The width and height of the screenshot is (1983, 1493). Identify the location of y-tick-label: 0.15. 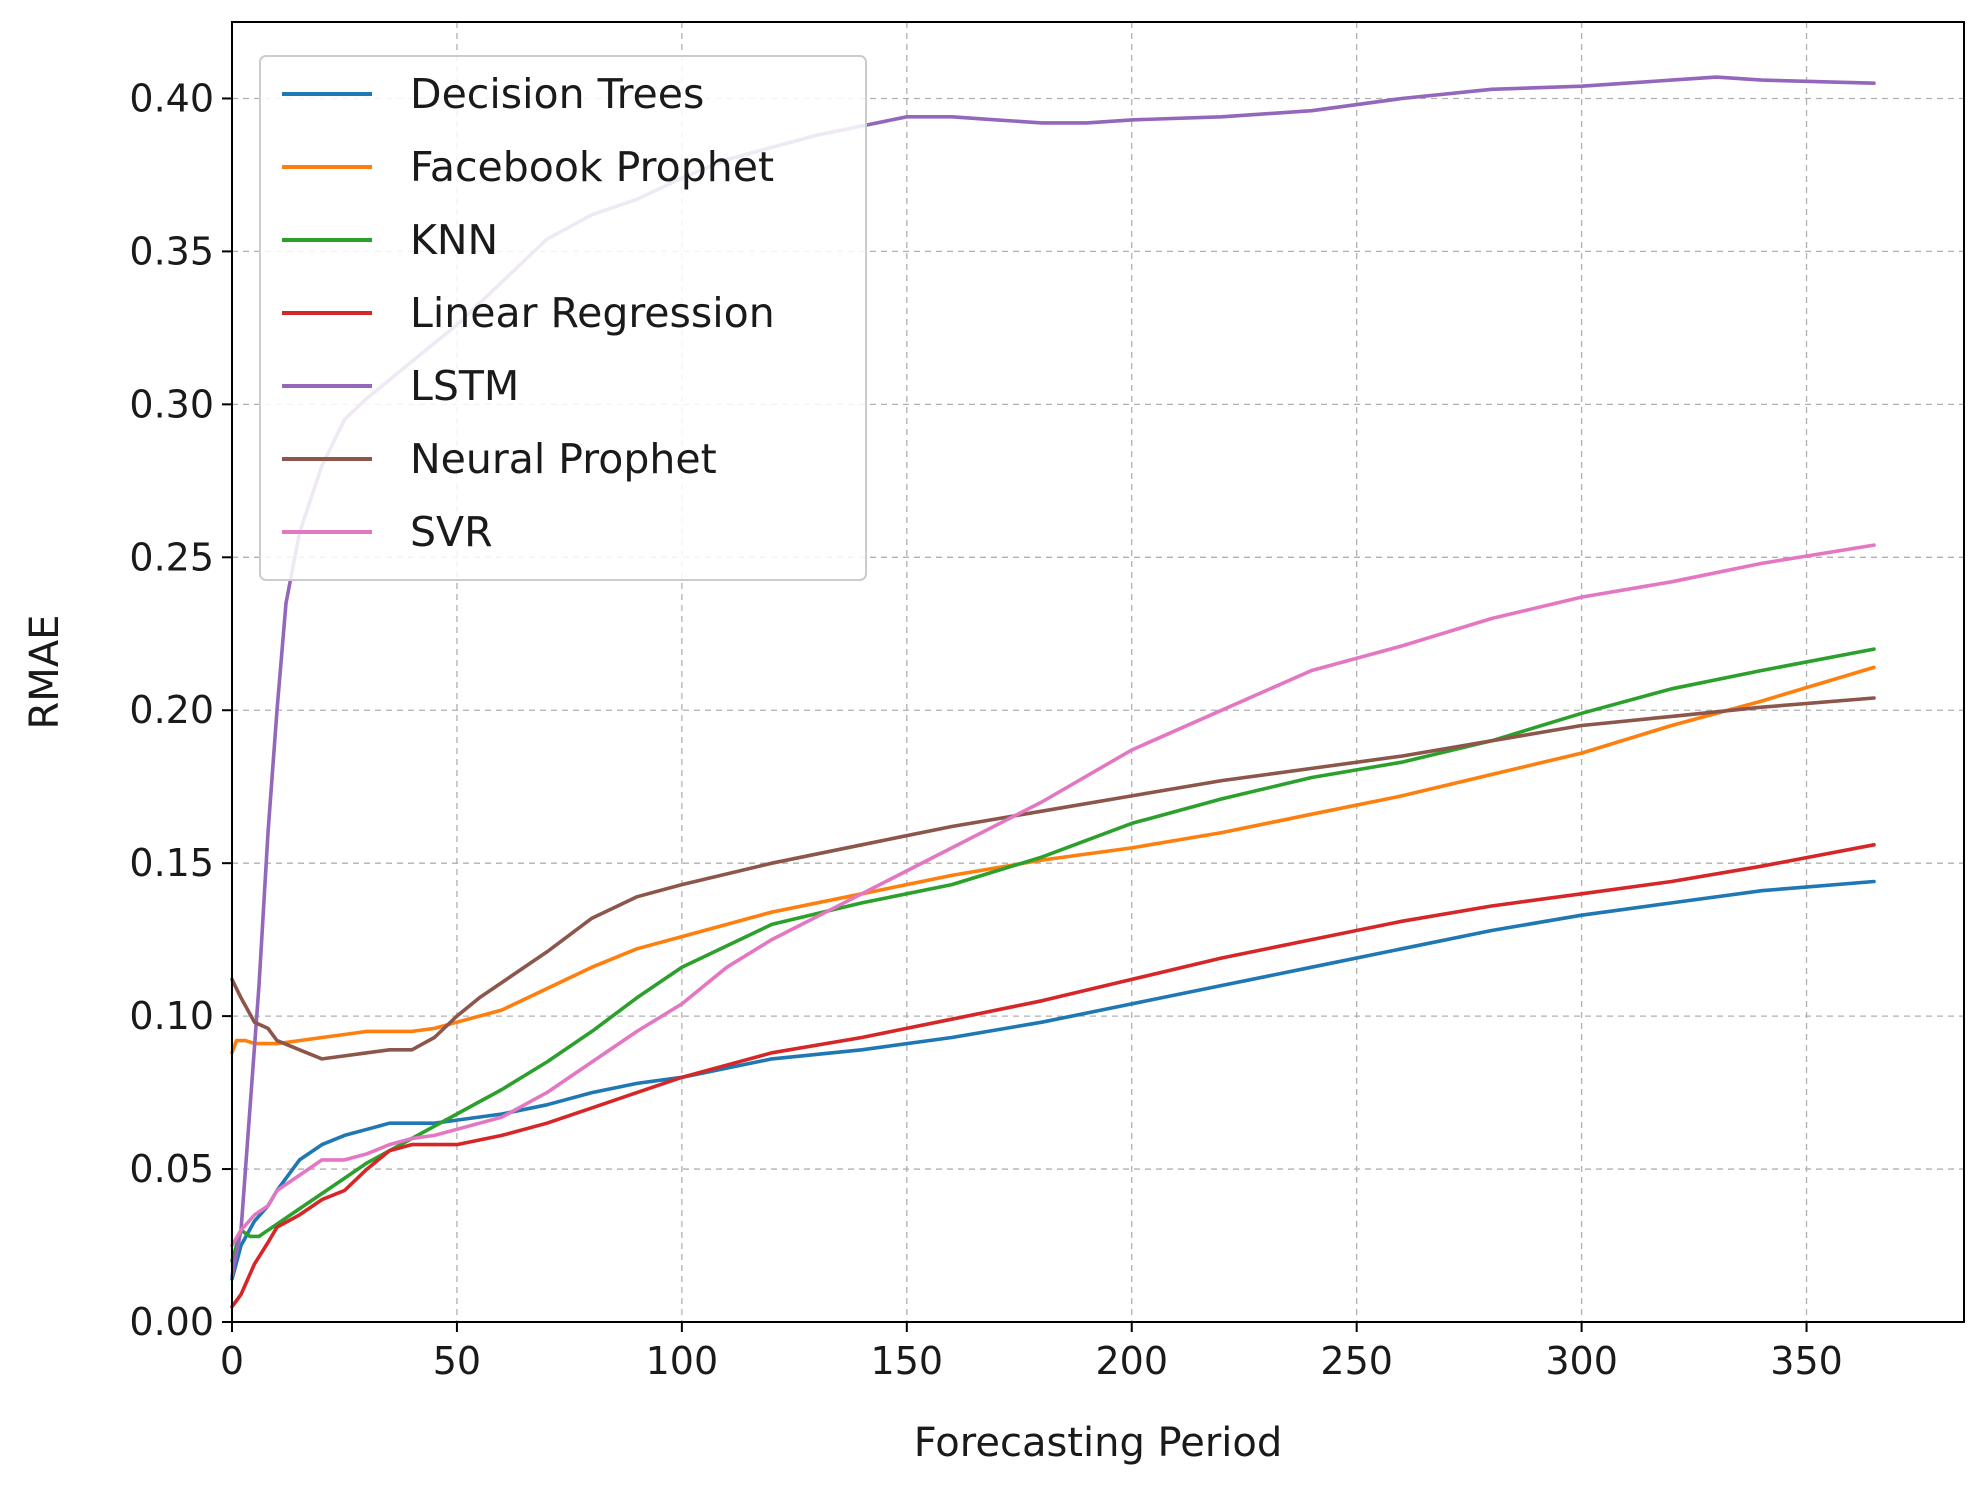
(171, 863).